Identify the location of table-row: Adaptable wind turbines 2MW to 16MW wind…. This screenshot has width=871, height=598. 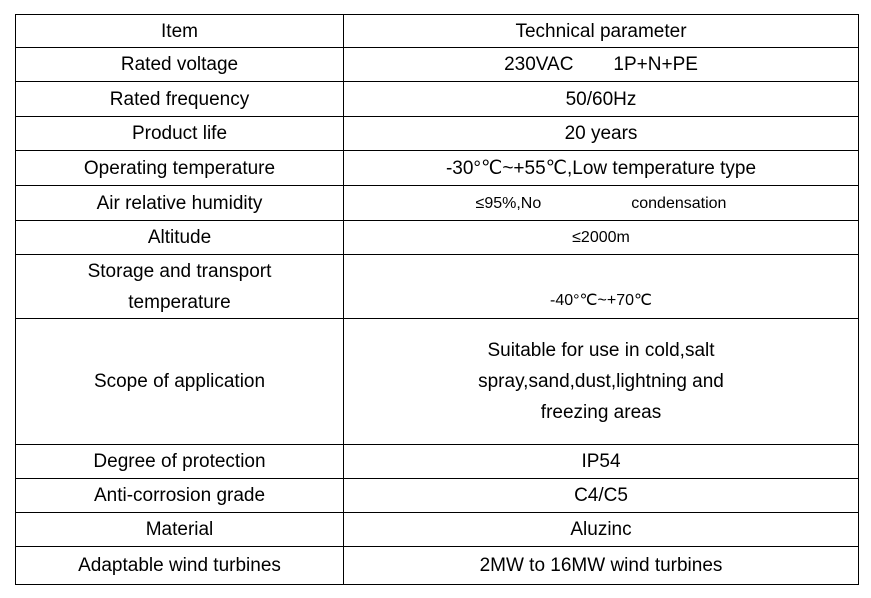
(437, 565).